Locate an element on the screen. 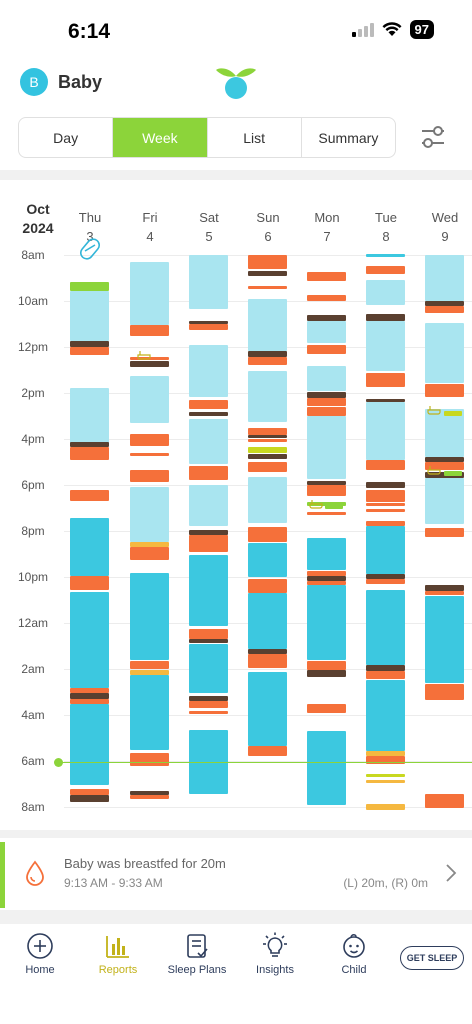 This screenshot has height=1024, width=472. medicine-pill-icon is located at coordinates (91, 248).